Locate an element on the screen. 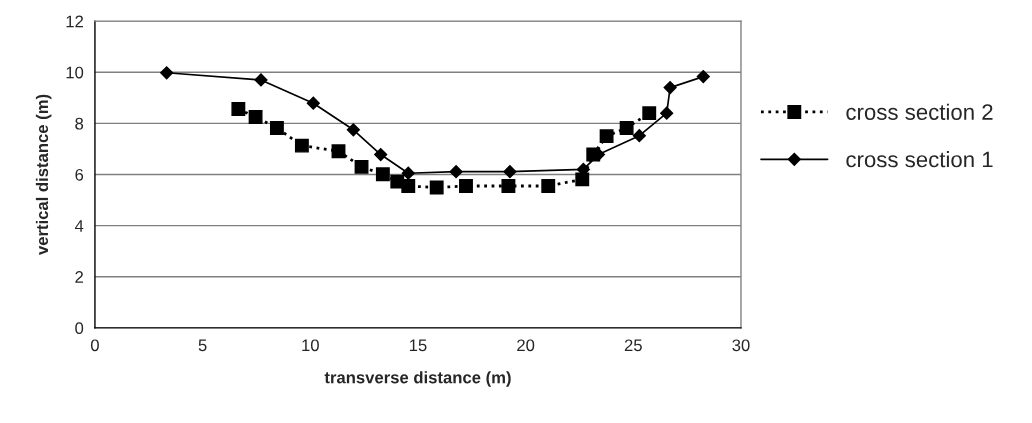 This screenshot has height=423, width=1032. y-tick-label: 6 is located at coordinates (79, 174).